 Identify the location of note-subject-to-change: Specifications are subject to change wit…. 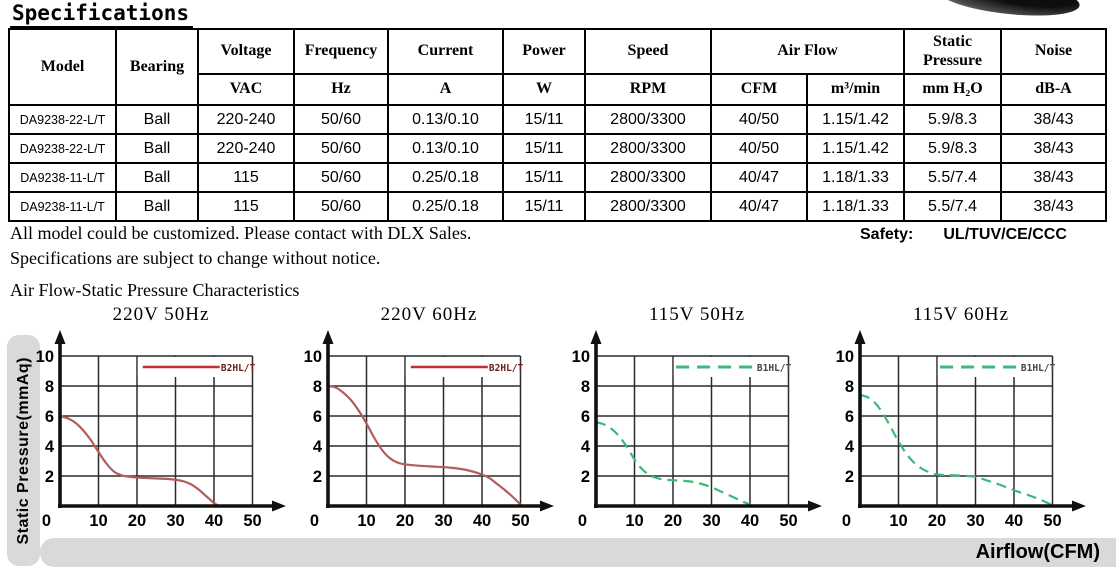
(195, 258).